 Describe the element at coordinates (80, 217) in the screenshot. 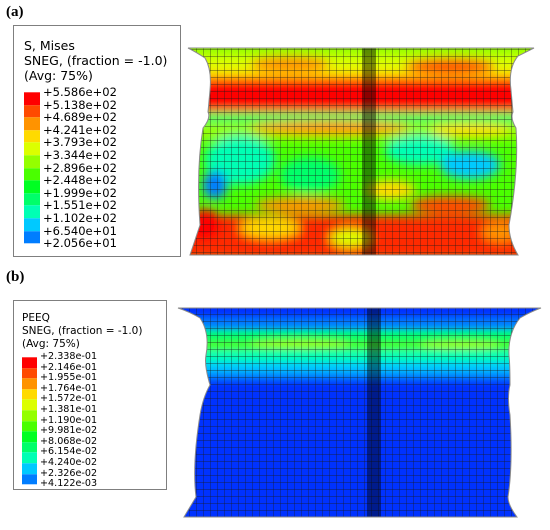

I see `legend-value: +1.102e+02` at that location.